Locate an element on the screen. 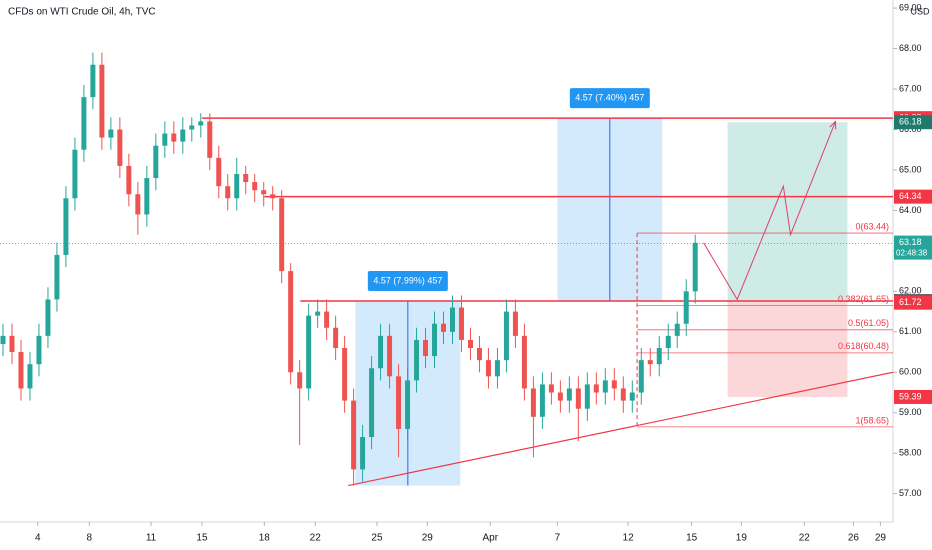 Image resolution: width=932 pixels, height=550 pixels. x-tick-label: 7 is located at coordinates (558, 538).